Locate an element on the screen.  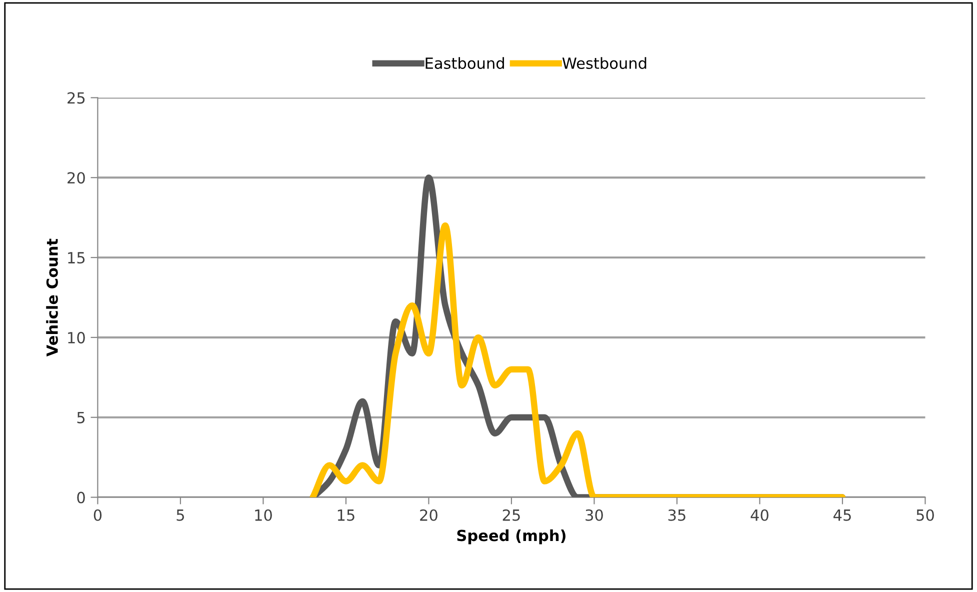
x-tick-label: 10 is located at coordinates (263, 515).